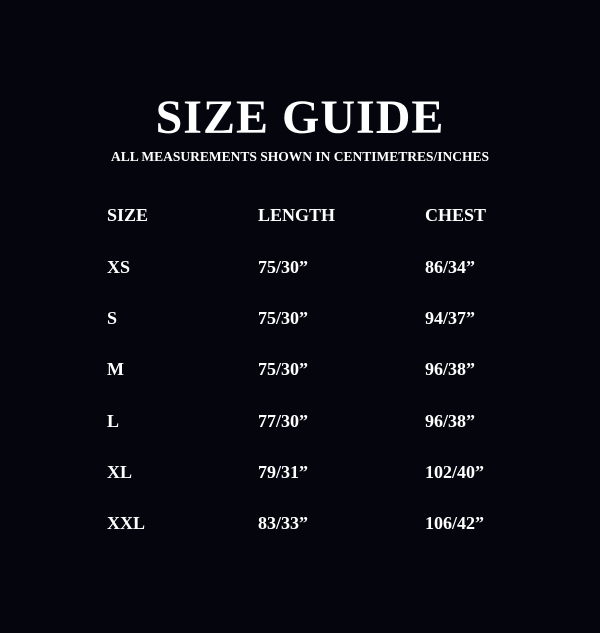  What do you see at coordinates (113, 420) in the screenshot?
I see `cell-size: L` at bounding box center [113, 420].